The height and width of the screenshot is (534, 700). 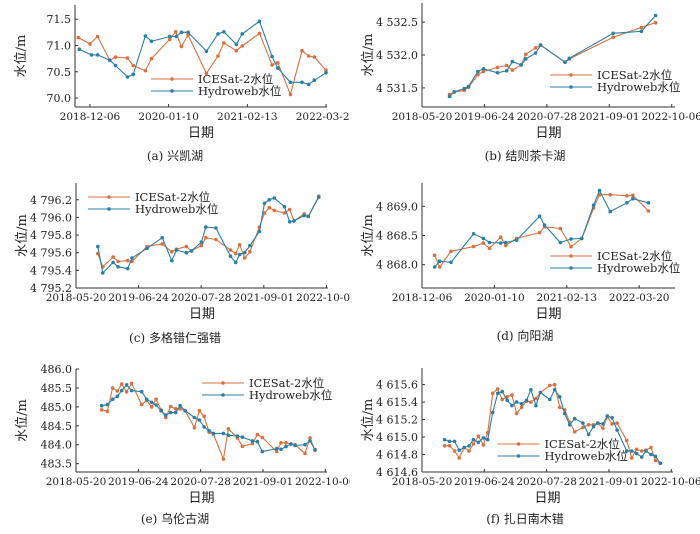 I want to click on y-tick-label: 486.0, so click(x=57, y=369).